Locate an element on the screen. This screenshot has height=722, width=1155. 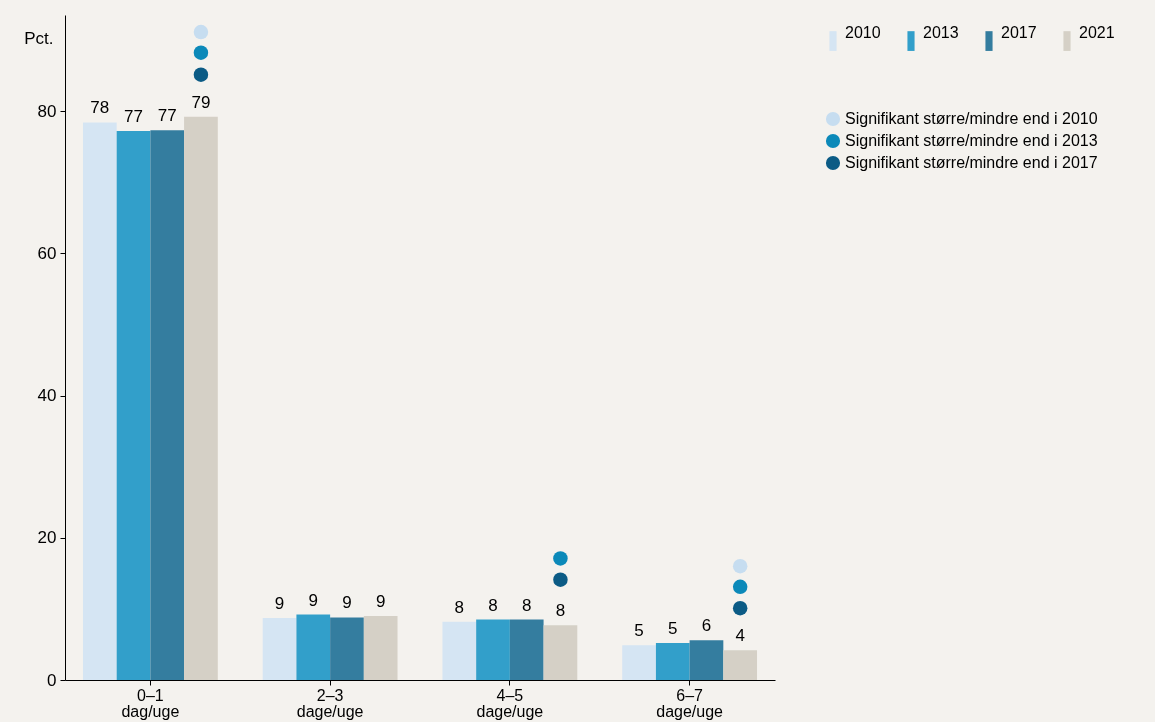
y-tick-label: 80 is located at coordinates (47, 111).